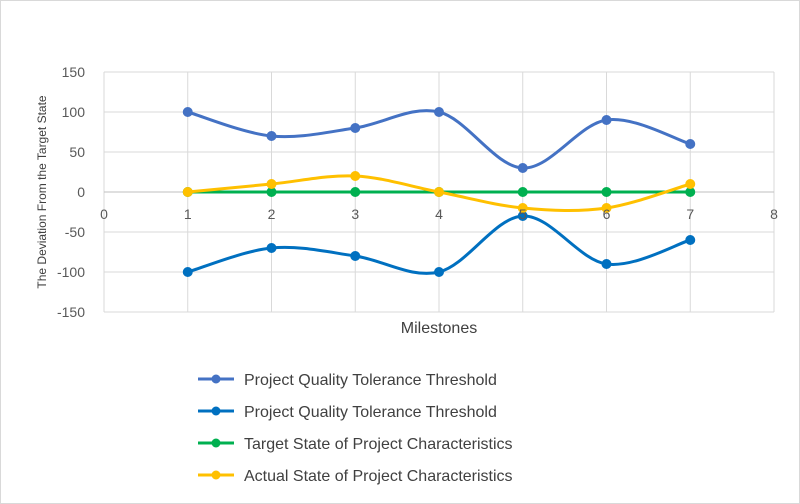  What do you see at coordinates (81, 192) in the screenshot?
I see `y-tick-label: 0` at bounding box center [81, 192].